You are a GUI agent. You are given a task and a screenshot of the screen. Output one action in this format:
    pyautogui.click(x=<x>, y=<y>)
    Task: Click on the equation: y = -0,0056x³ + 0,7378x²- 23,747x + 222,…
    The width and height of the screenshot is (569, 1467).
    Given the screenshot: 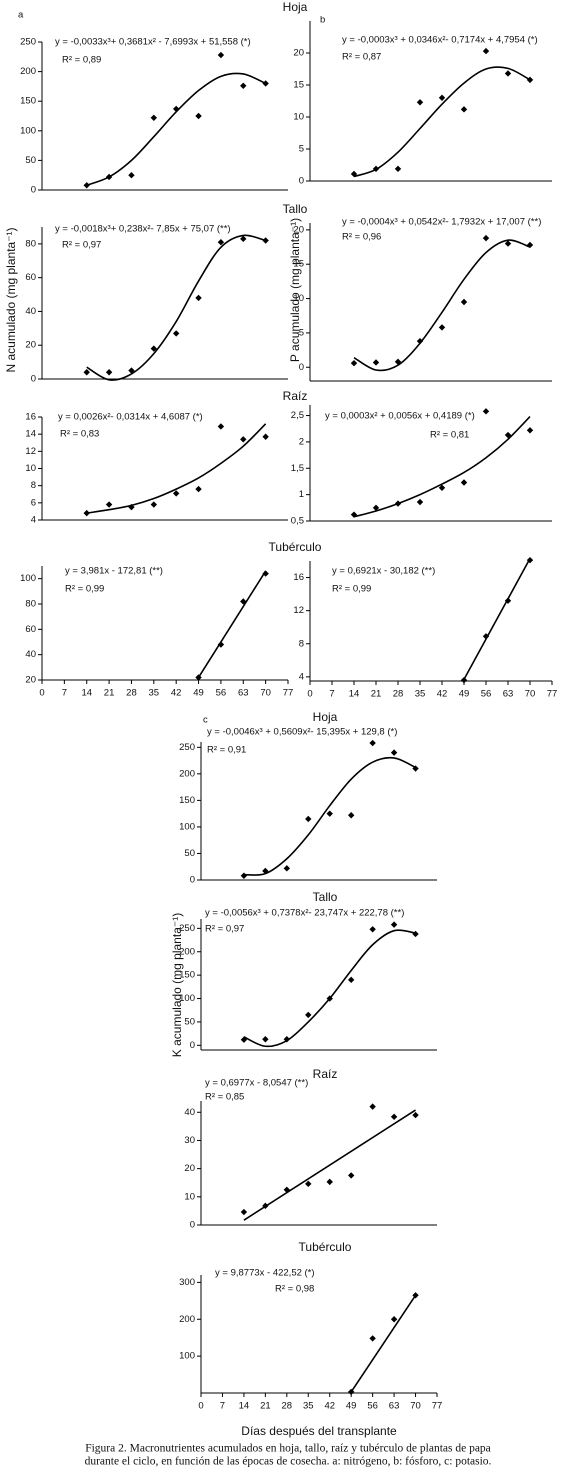 What is the action you would take?
    pyautogui.click(x=304, y=913)
    